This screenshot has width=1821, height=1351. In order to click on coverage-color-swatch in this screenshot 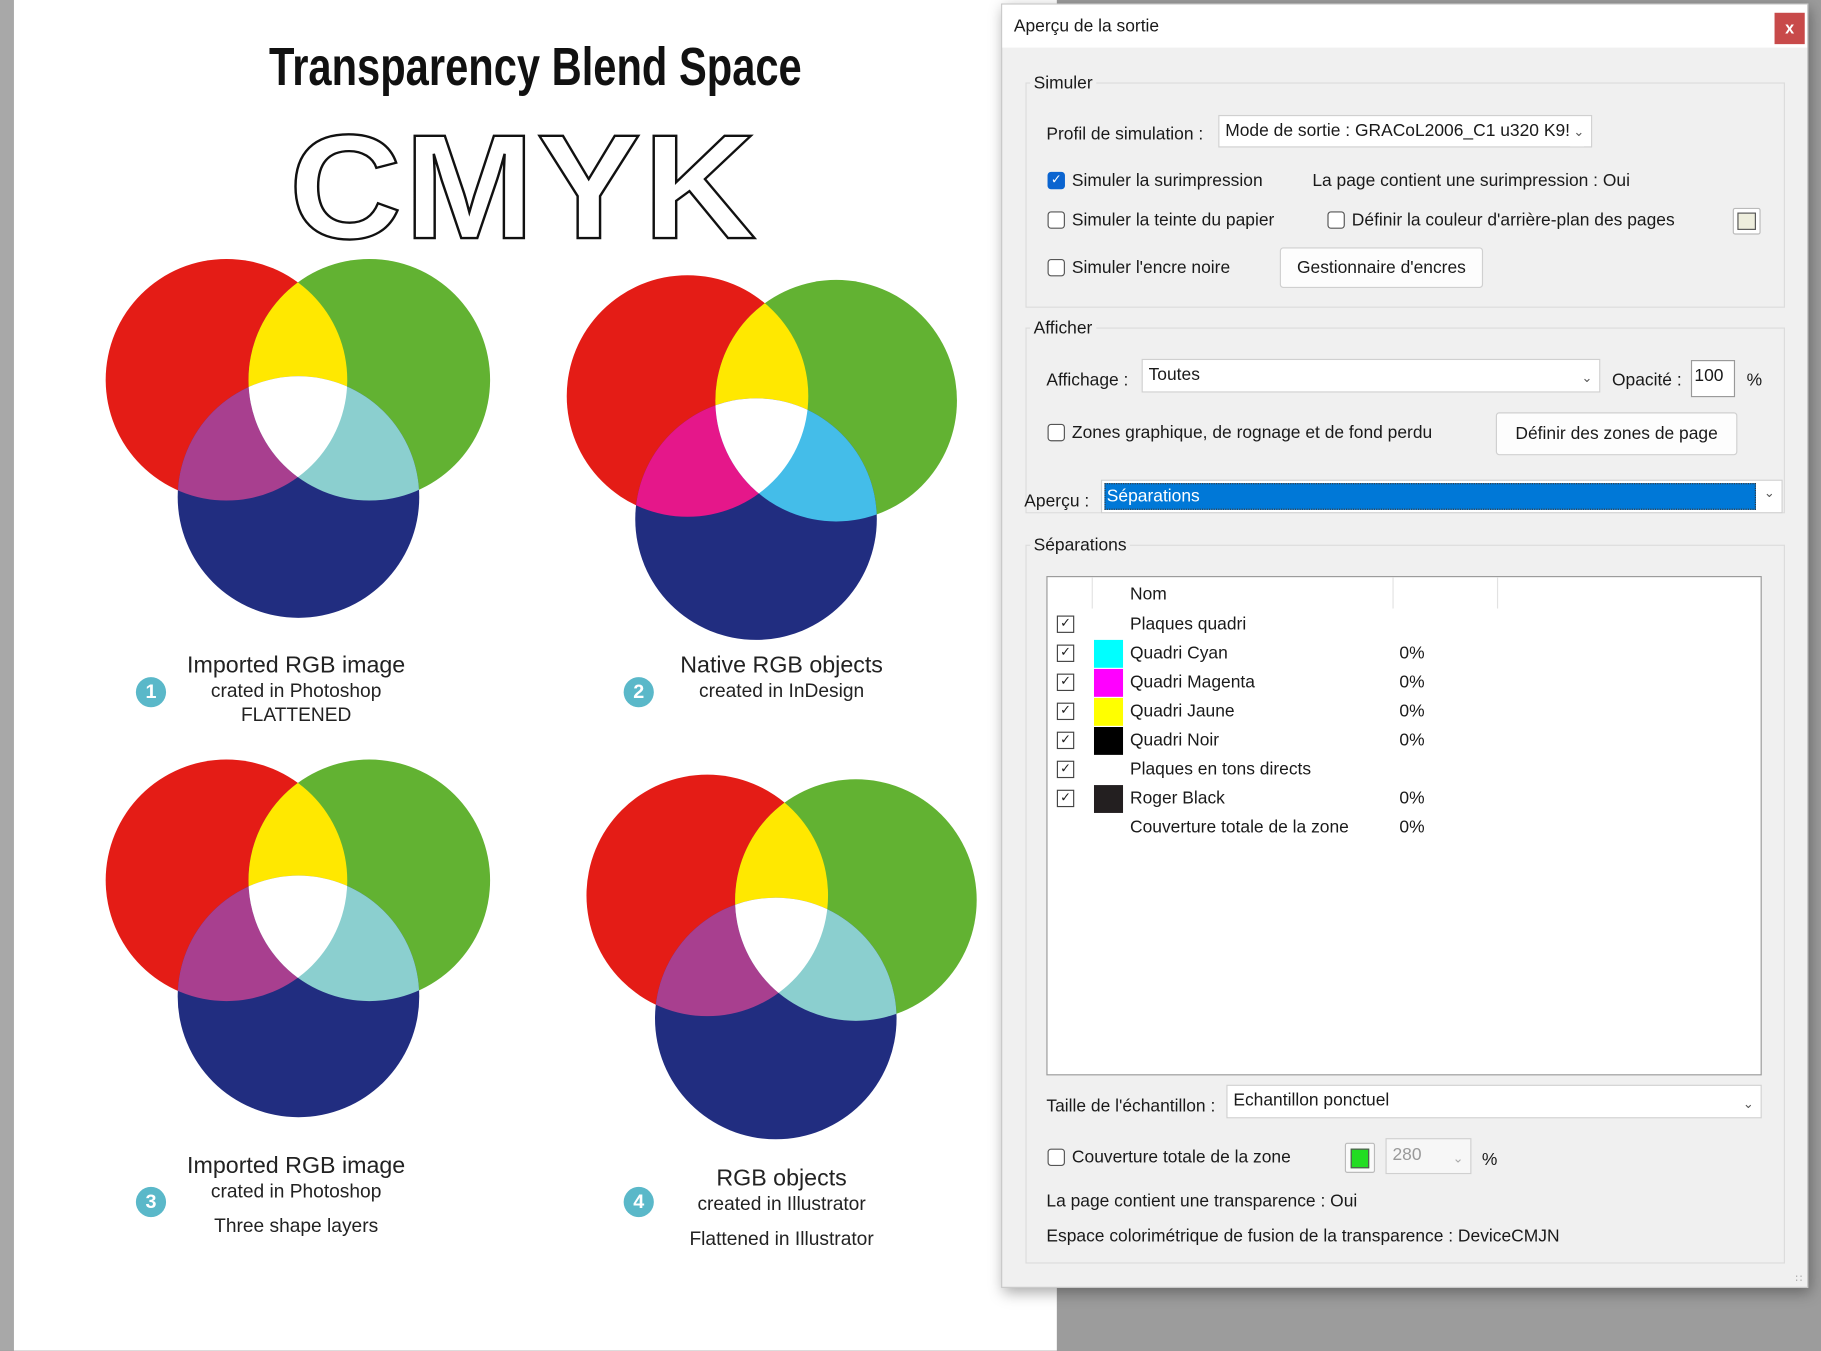, I will do `click(1360, 1158)`.